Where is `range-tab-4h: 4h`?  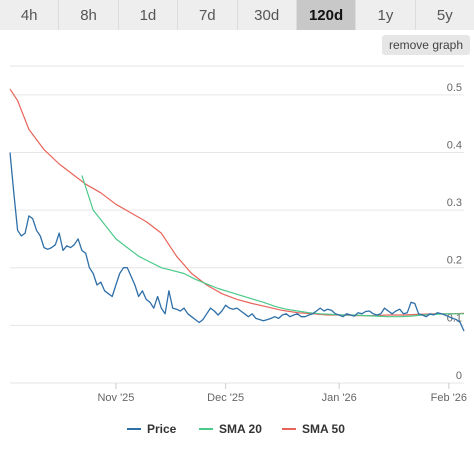 range-tab-4h: 4h is located at coordinates (30, 15).